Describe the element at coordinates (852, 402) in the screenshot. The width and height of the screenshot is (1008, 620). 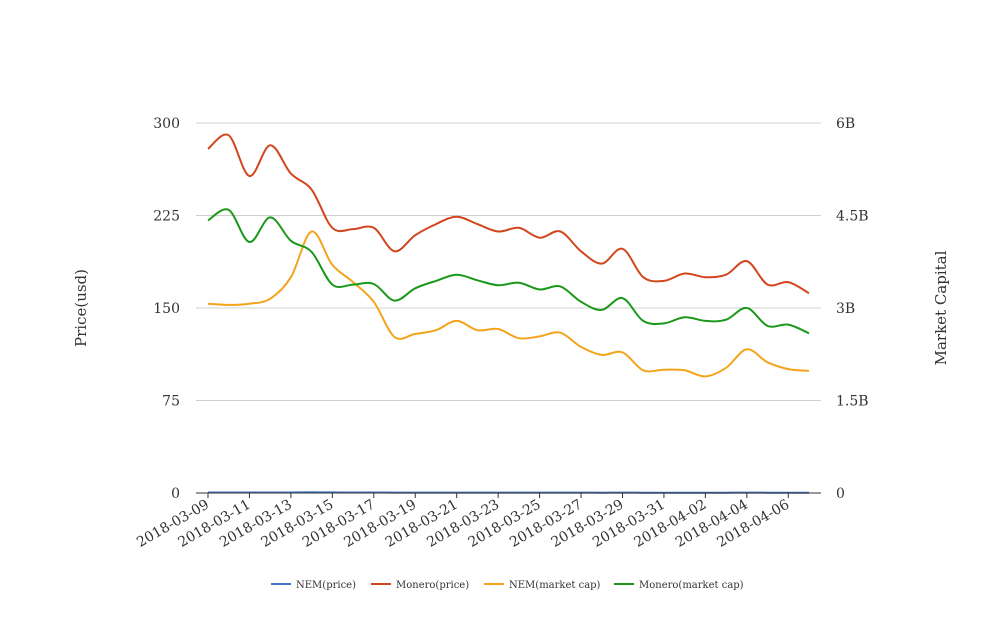
I see `y-tick-label-right: 1.5B` at that location.